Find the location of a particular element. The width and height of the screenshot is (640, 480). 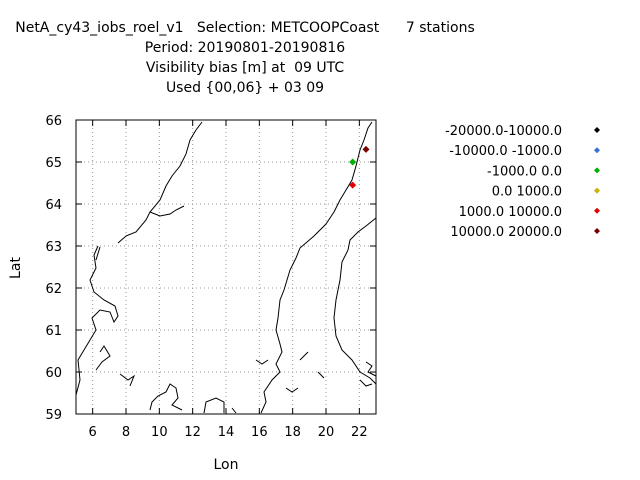

x-tick-label: 10 is located at coordinates (159, 432).